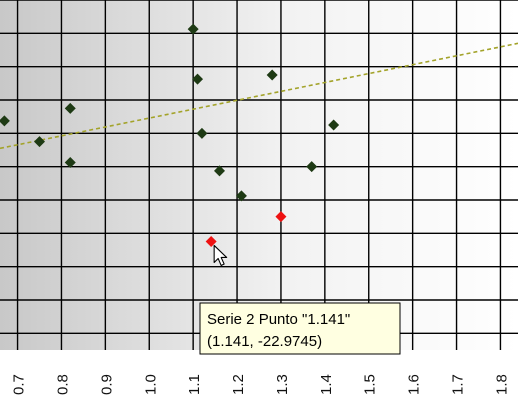 The width and height of the screenshot is (518, 400). What do you see at coordinates (150, 384) in the screenshot?
I see `x-tick-label: 1.0` at bounding box center [150, 384].